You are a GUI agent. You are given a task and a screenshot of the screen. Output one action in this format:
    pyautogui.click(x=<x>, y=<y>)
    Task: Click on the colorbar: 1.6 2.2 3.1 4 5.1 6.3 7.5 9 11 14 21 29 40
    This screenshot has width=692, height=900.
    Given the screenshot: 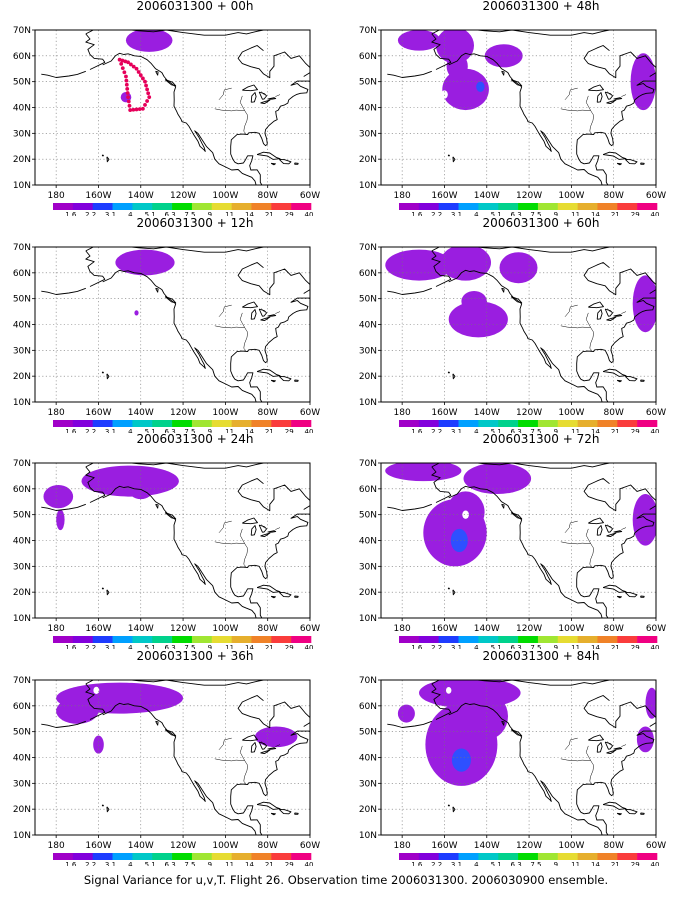 What is the action you would take?
    pyautogui.click(x=529, y=426)
    